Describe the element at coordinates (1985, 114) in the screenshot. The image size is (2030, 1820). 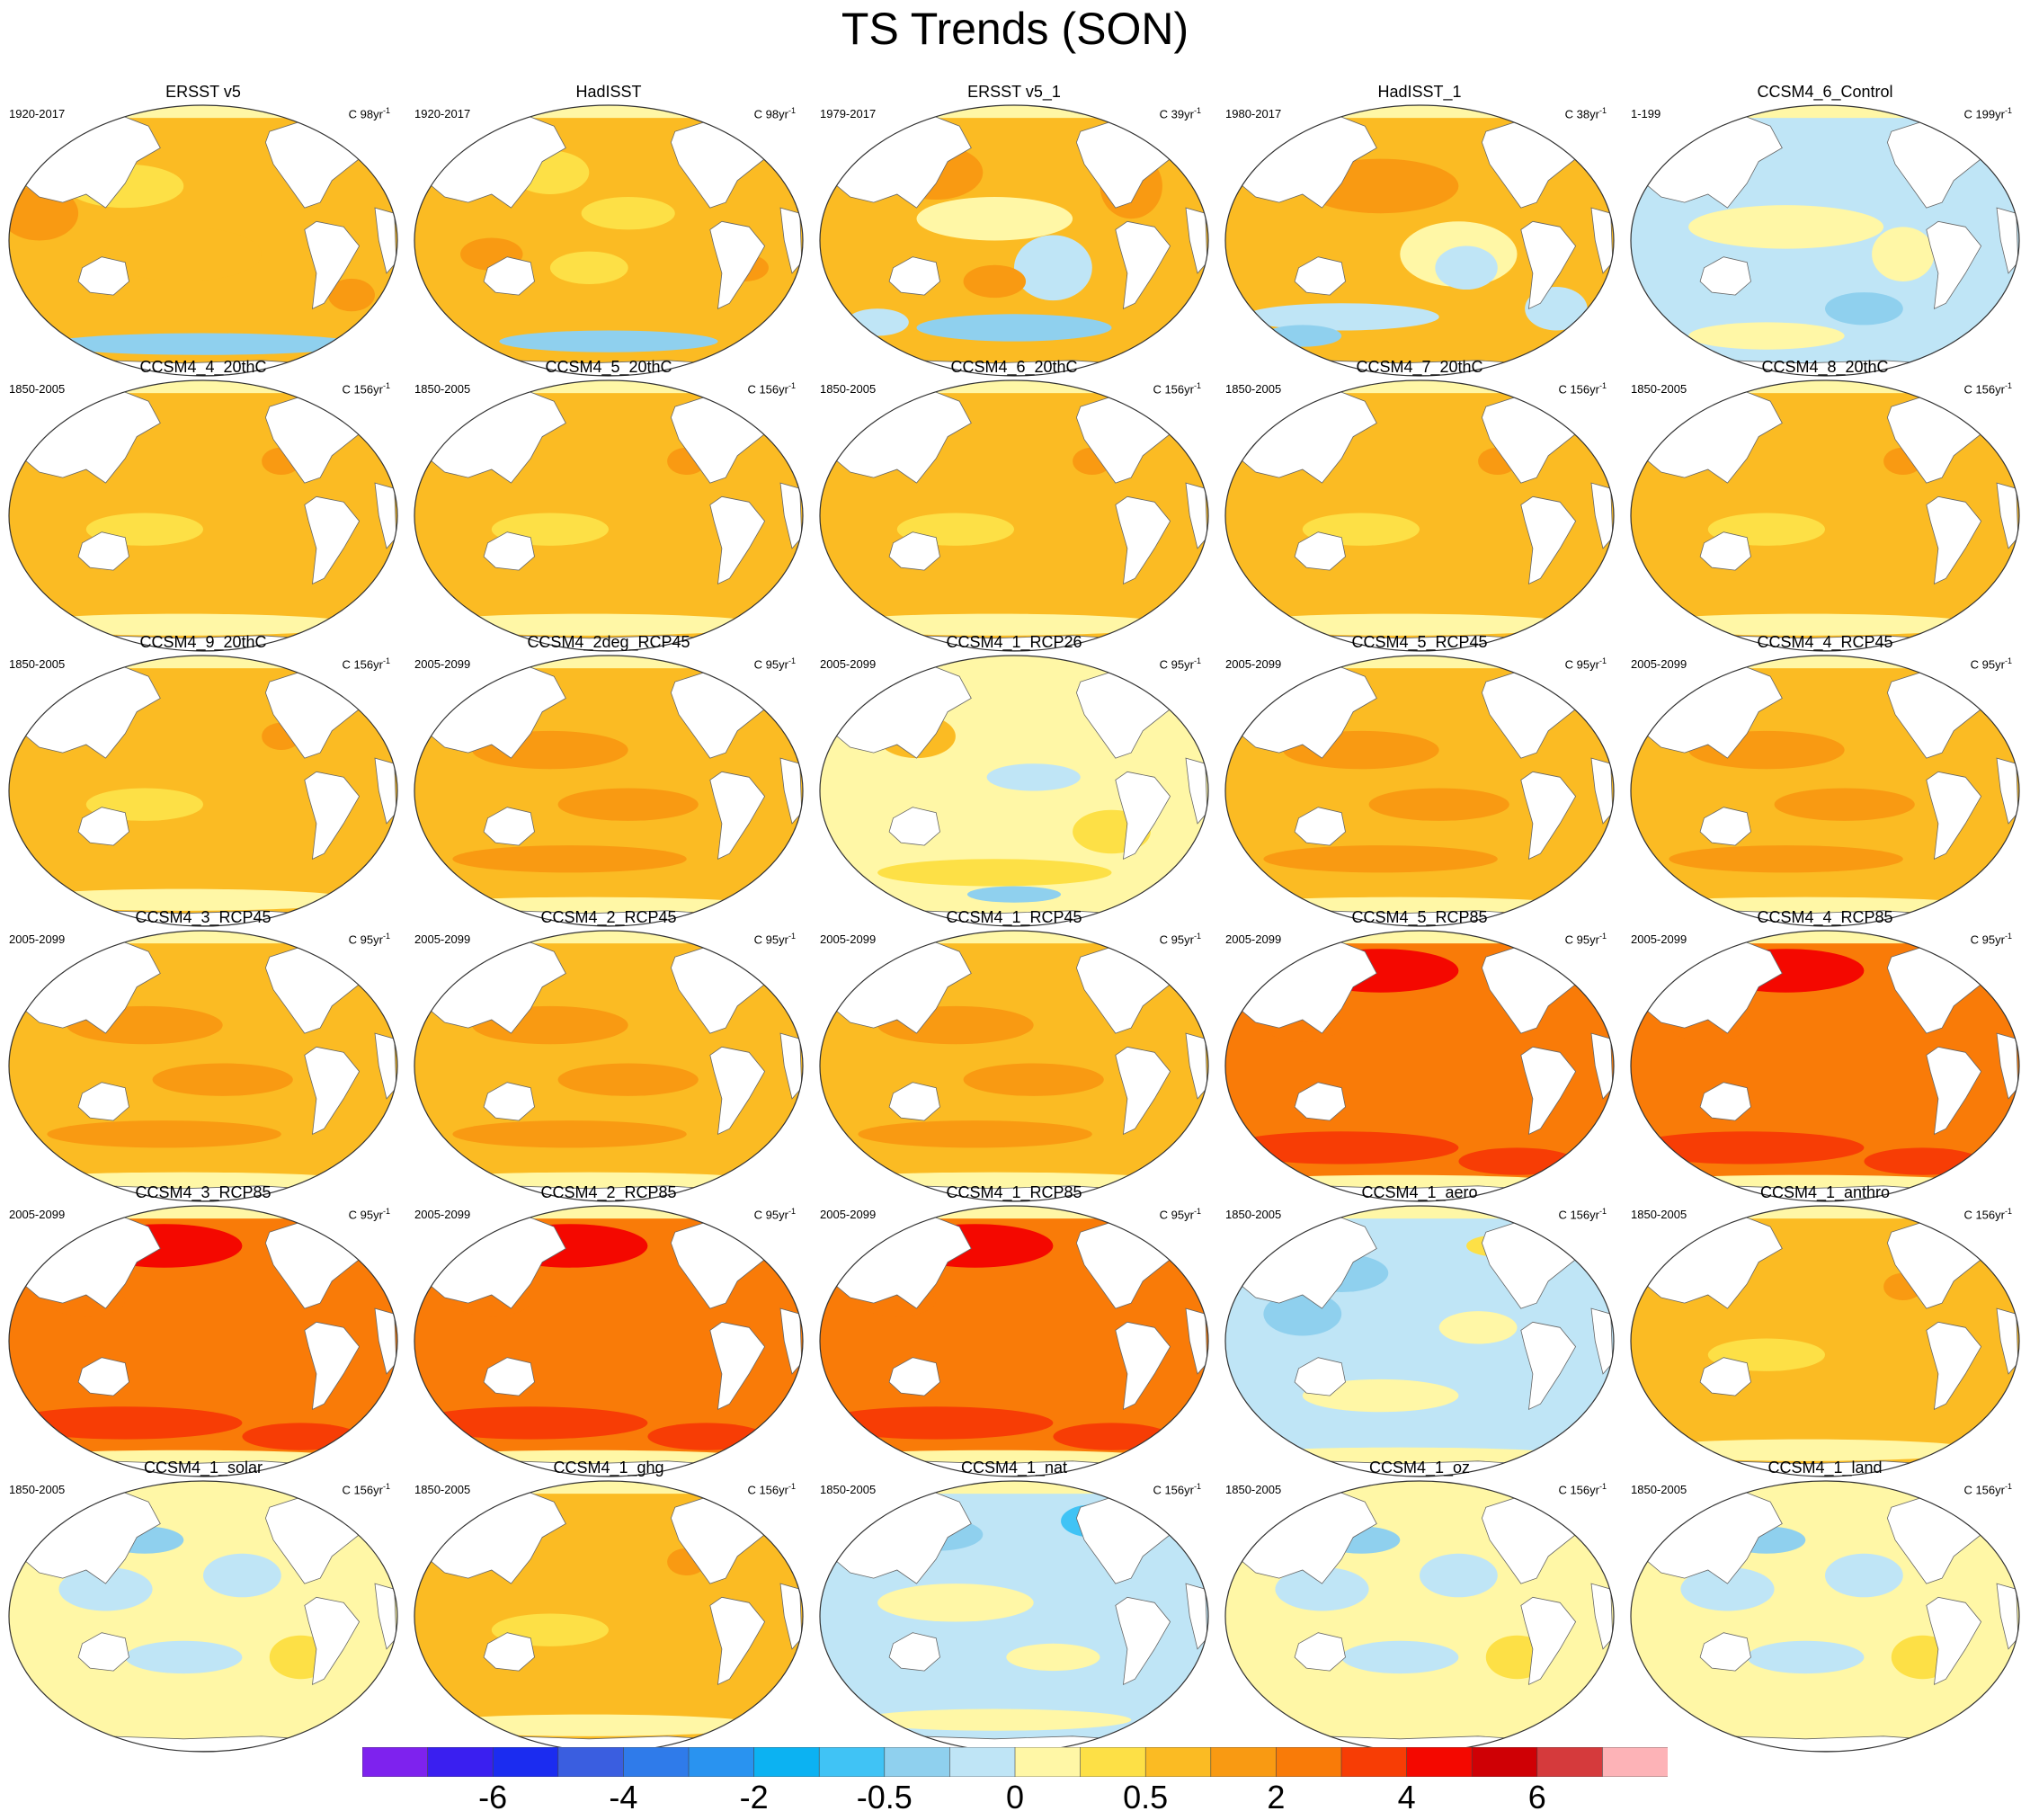
I see `units-years: 199` at that location.